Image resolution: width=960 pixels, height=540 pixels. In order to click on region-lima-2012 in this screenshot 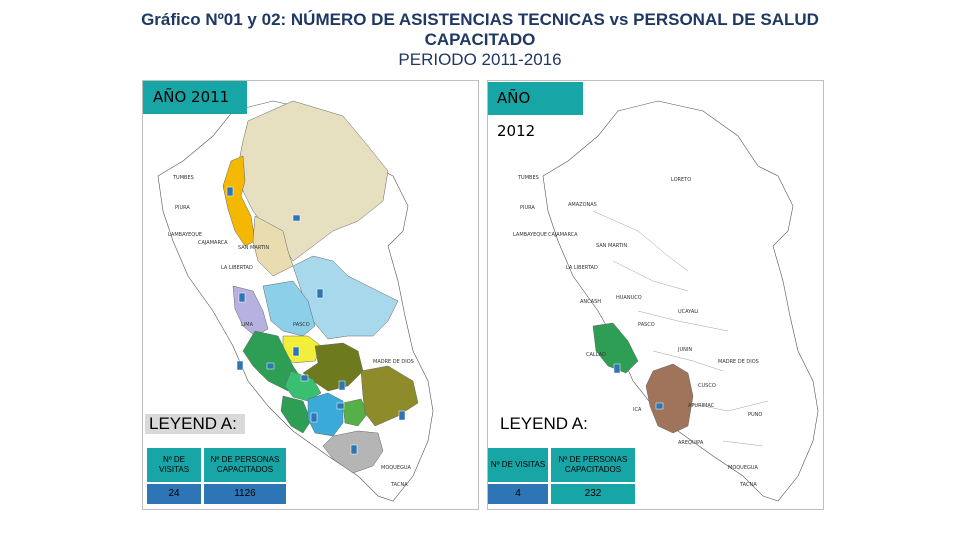, I will do `click(615, 348)`.